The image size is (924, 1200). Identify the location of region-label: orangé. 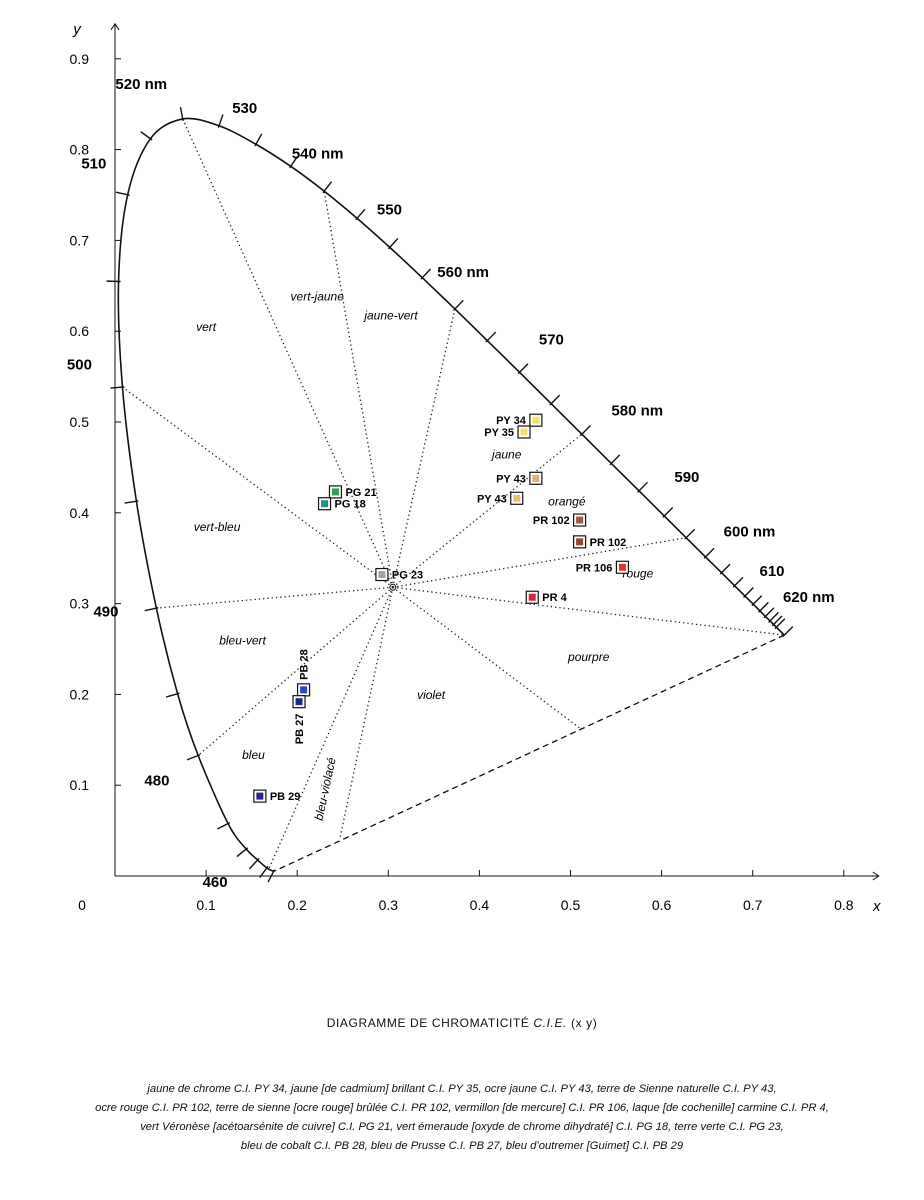
(567, 502).